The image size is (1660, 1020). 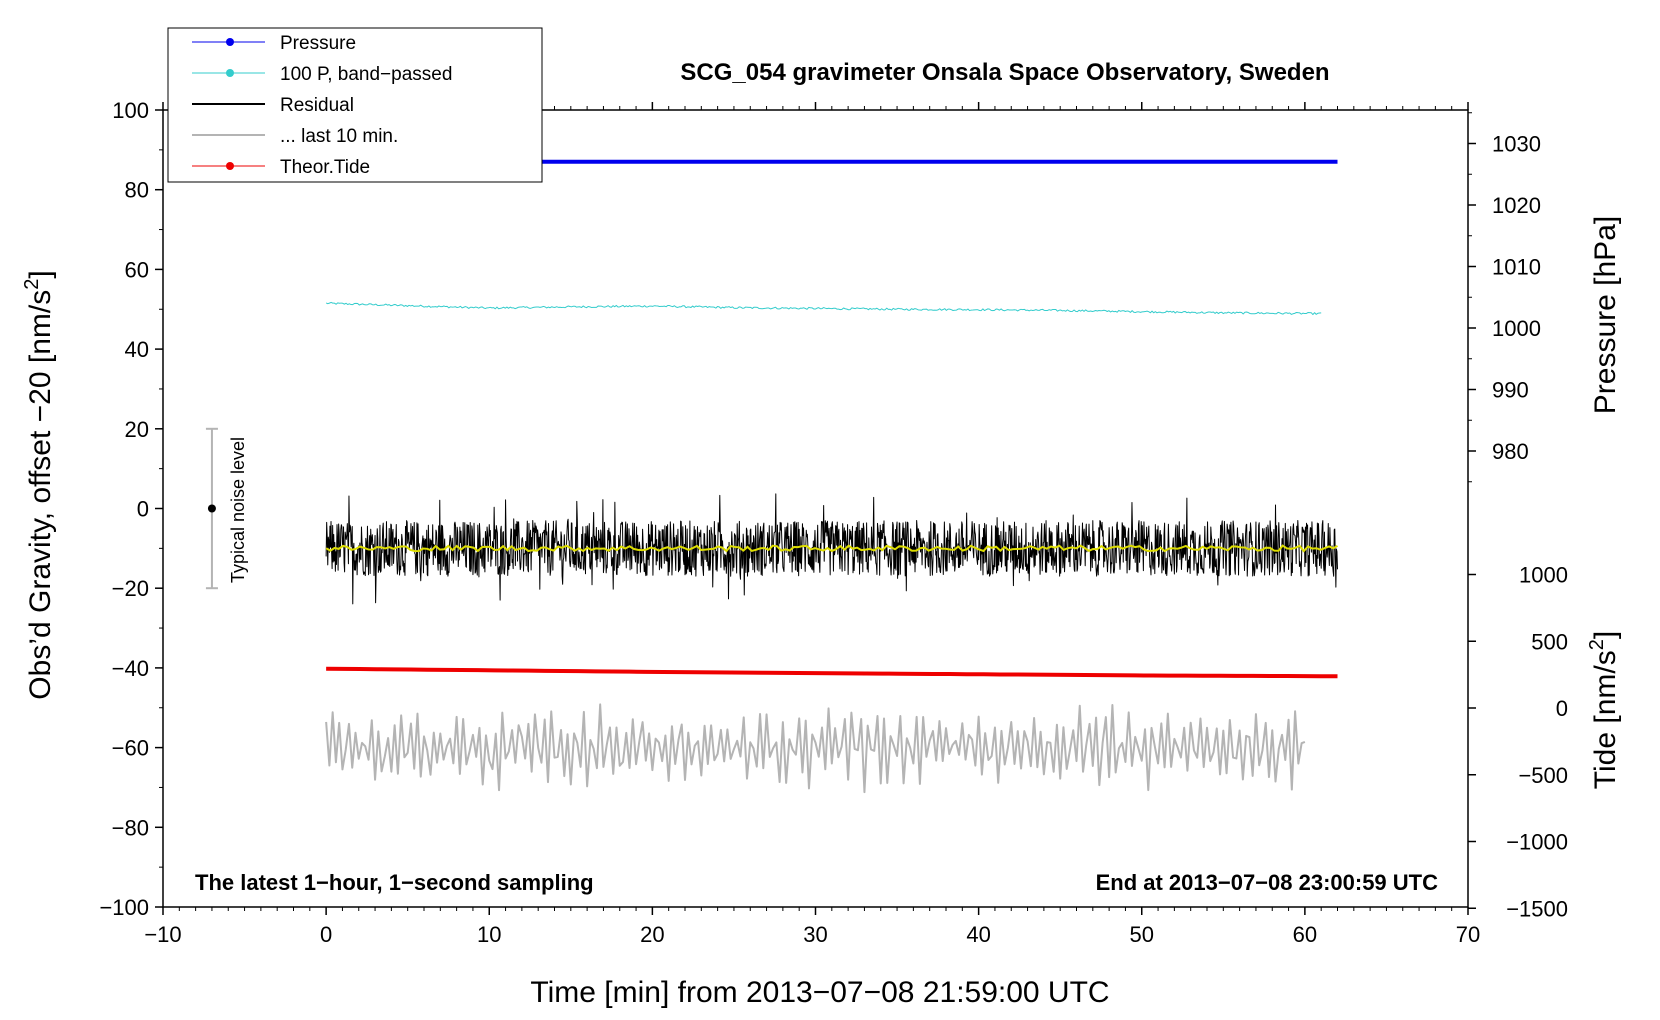 I want to click on noise-level-label: Typical noise level, so click(x=238, y=510).